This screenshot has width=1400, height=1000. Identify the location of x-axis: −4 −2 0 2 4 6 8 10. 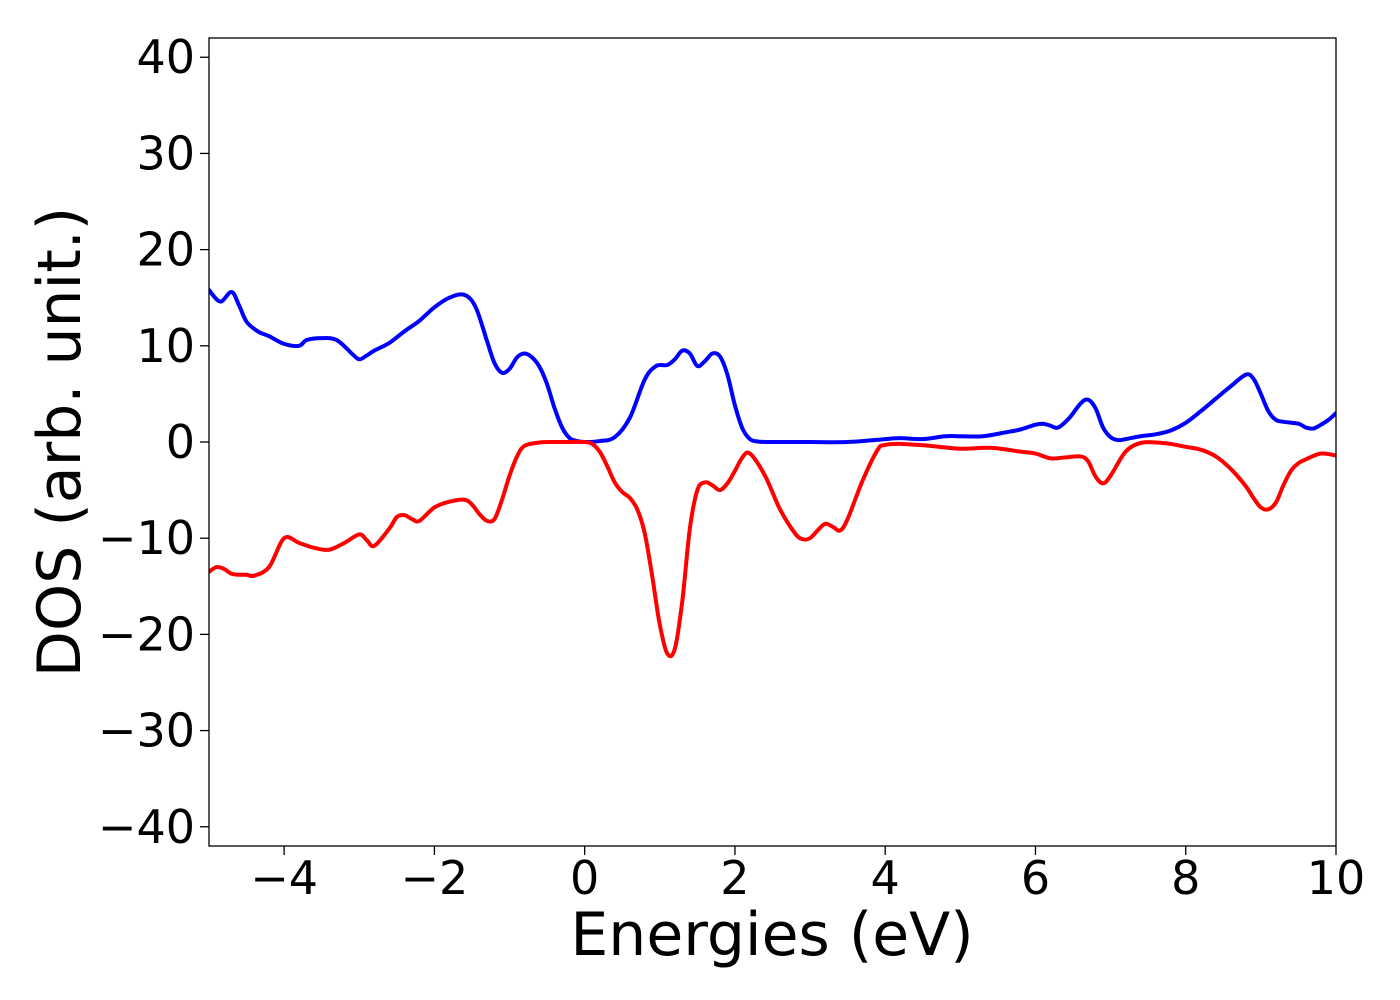
(807, 875).